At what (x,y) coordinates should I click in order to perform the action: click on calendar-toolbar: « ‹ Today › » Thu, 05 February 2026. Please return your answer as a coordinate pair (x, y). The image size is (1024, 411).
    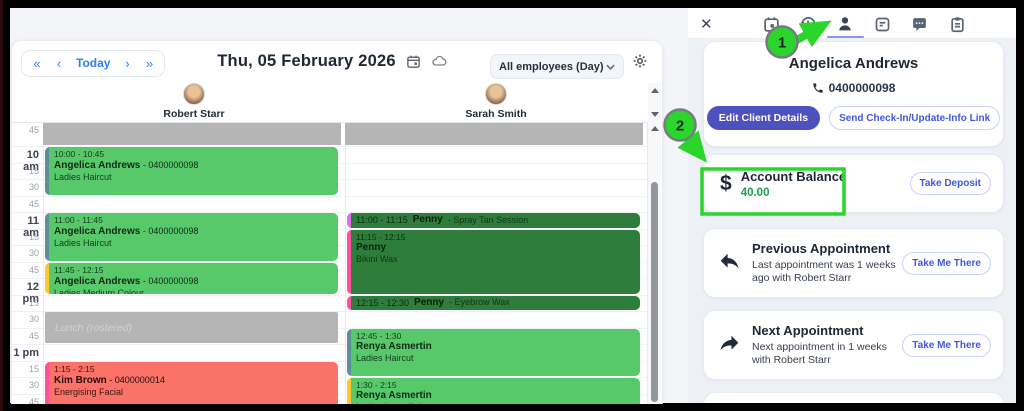
    Looking at the image, I should click on (337, 61).